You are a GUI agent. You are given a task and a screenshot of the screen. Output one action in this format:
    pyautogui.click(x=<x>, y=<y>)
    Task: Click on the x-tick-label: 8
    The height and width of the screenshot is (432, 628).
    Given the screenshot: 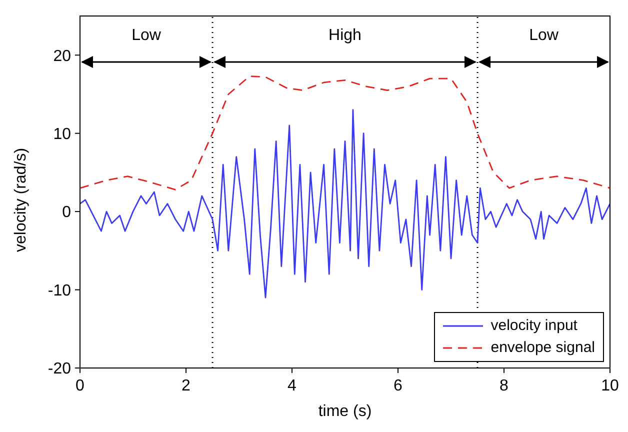 What is the action you would take?
    pyautogui.click(x=504, y=385)
    